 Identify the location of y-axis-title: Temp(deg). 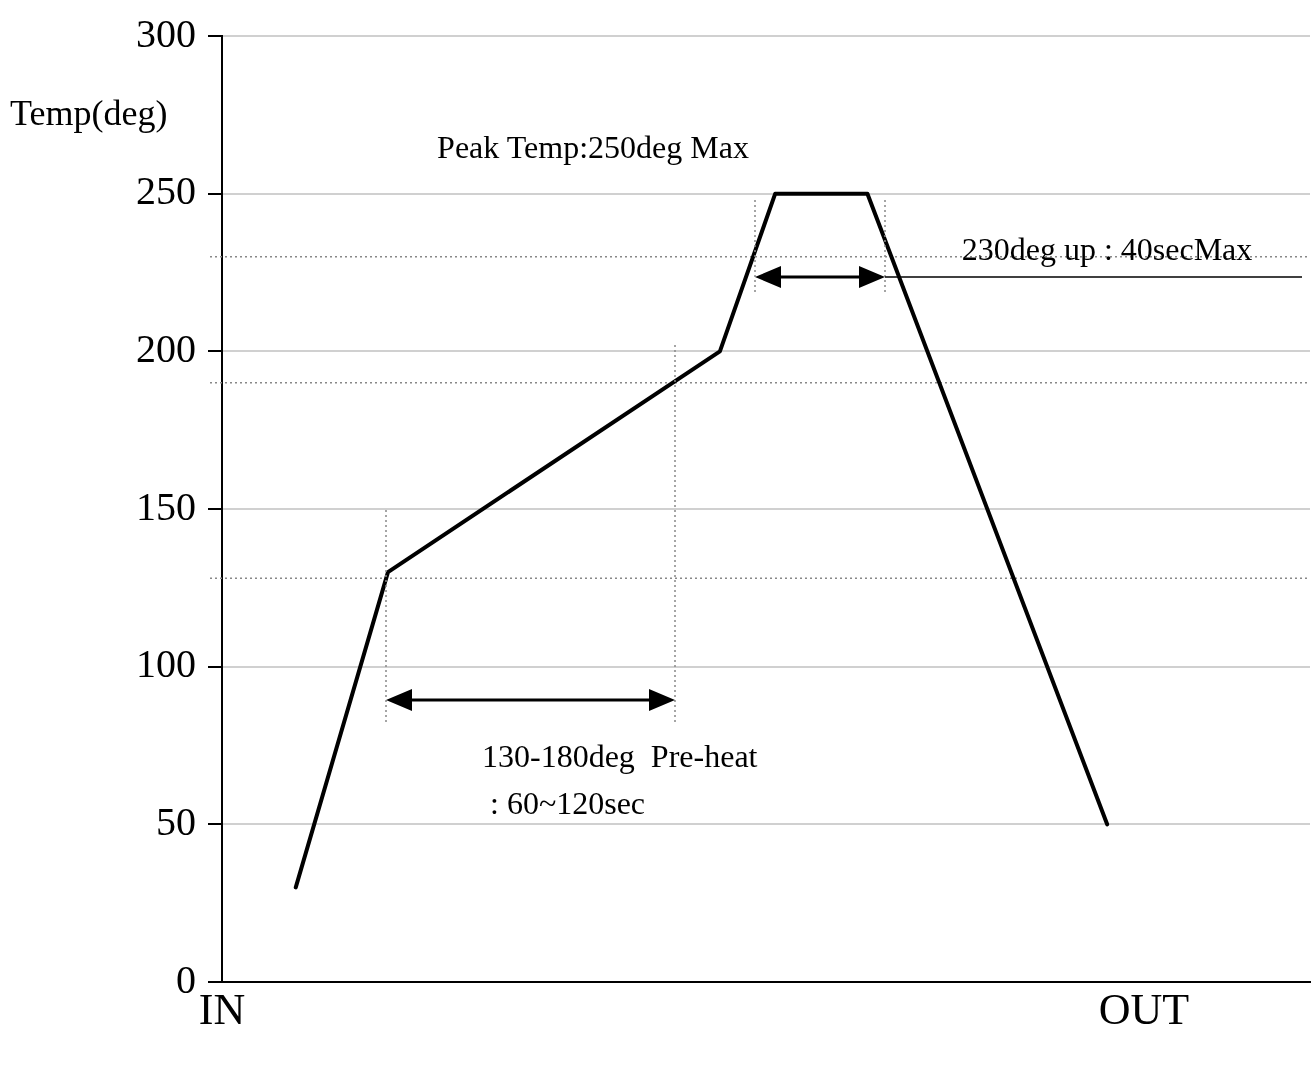
(89, 113).